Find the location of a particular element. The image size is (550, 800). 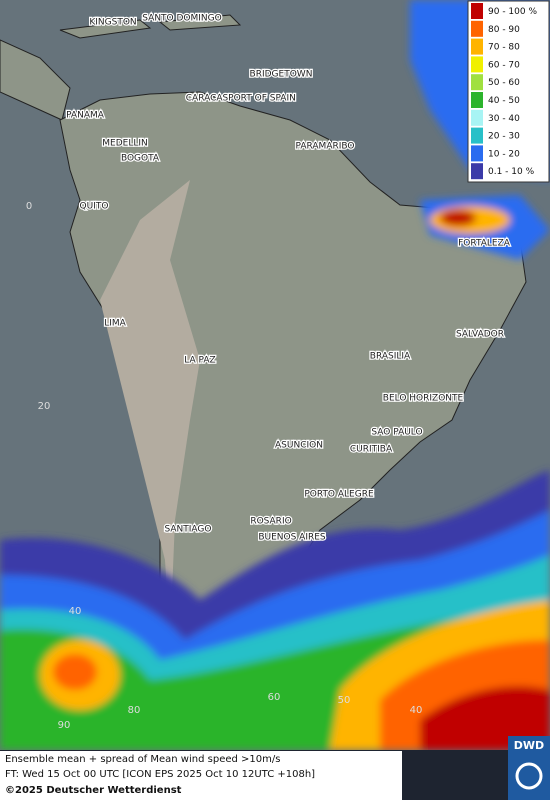

city-label: BRASILIA is located at coordinates (390, 357).